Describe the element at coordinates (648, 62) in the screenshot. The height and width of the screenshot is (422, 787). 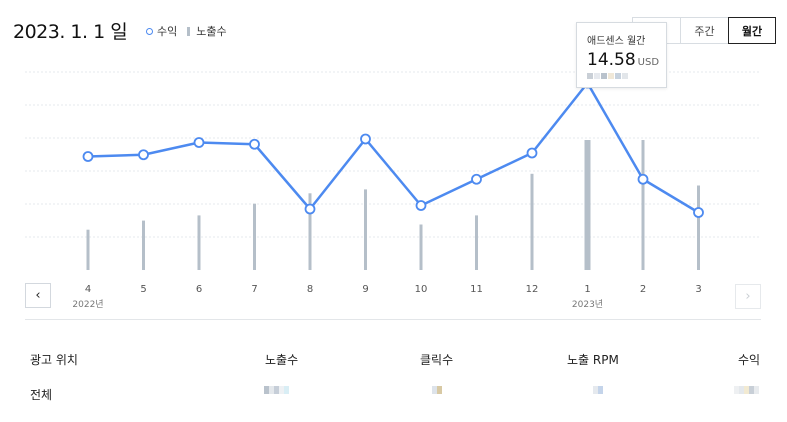
I see `tooltip-unit: USD` at that location.